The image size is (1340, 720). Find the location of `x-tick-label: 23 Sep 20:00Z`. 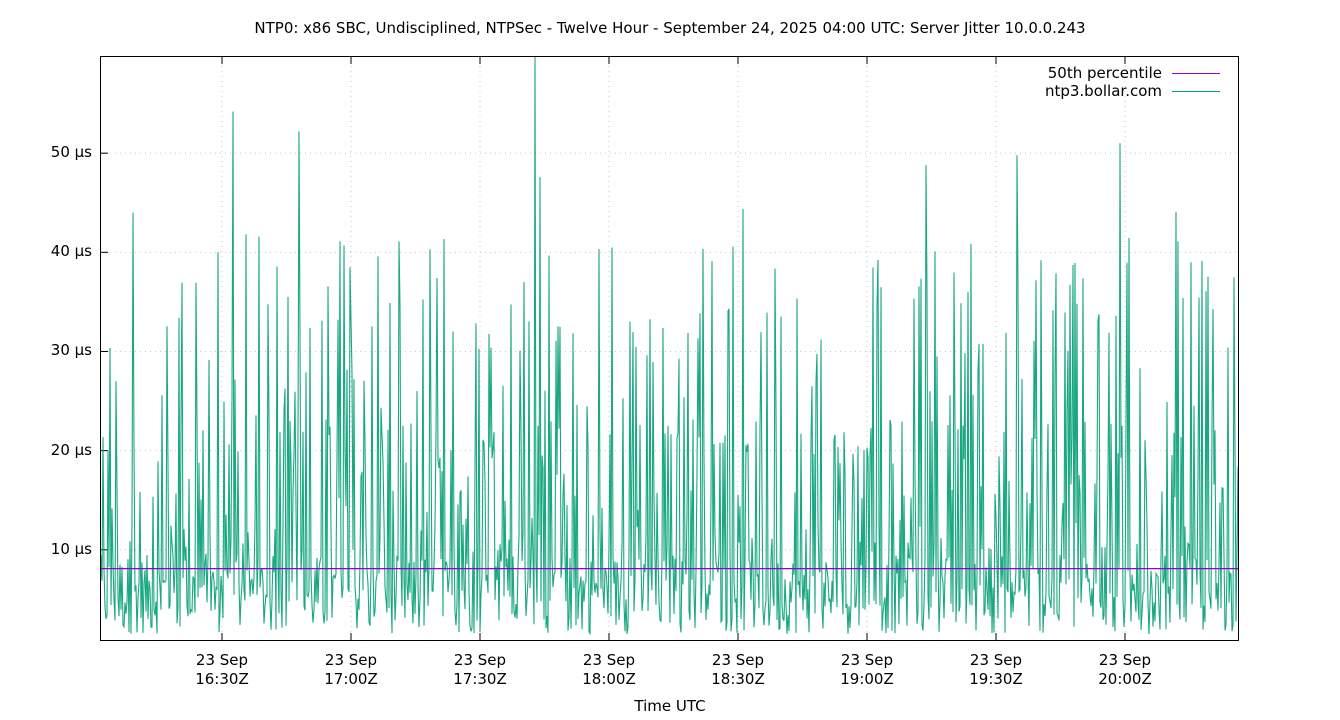

x-tick-label: 23 Sep 20:00Z is located at coordinates (1125, 669).